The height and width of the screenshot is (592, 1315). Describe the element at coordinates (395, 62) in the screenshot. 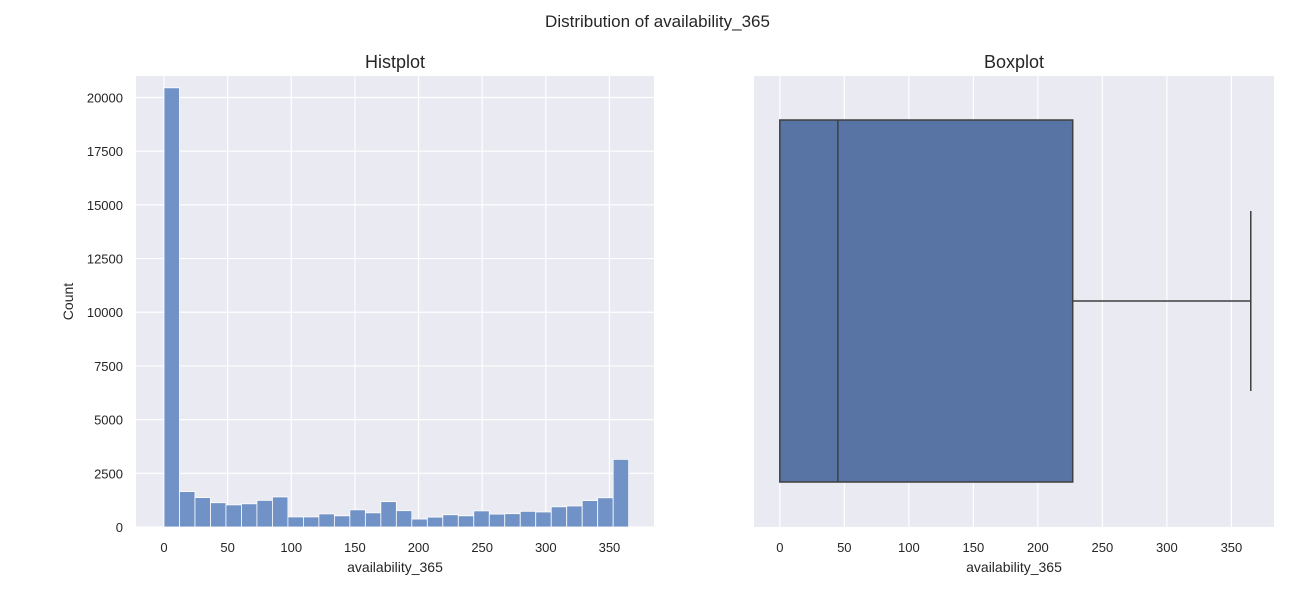

I see `histplot-title: Histplot` at that location.